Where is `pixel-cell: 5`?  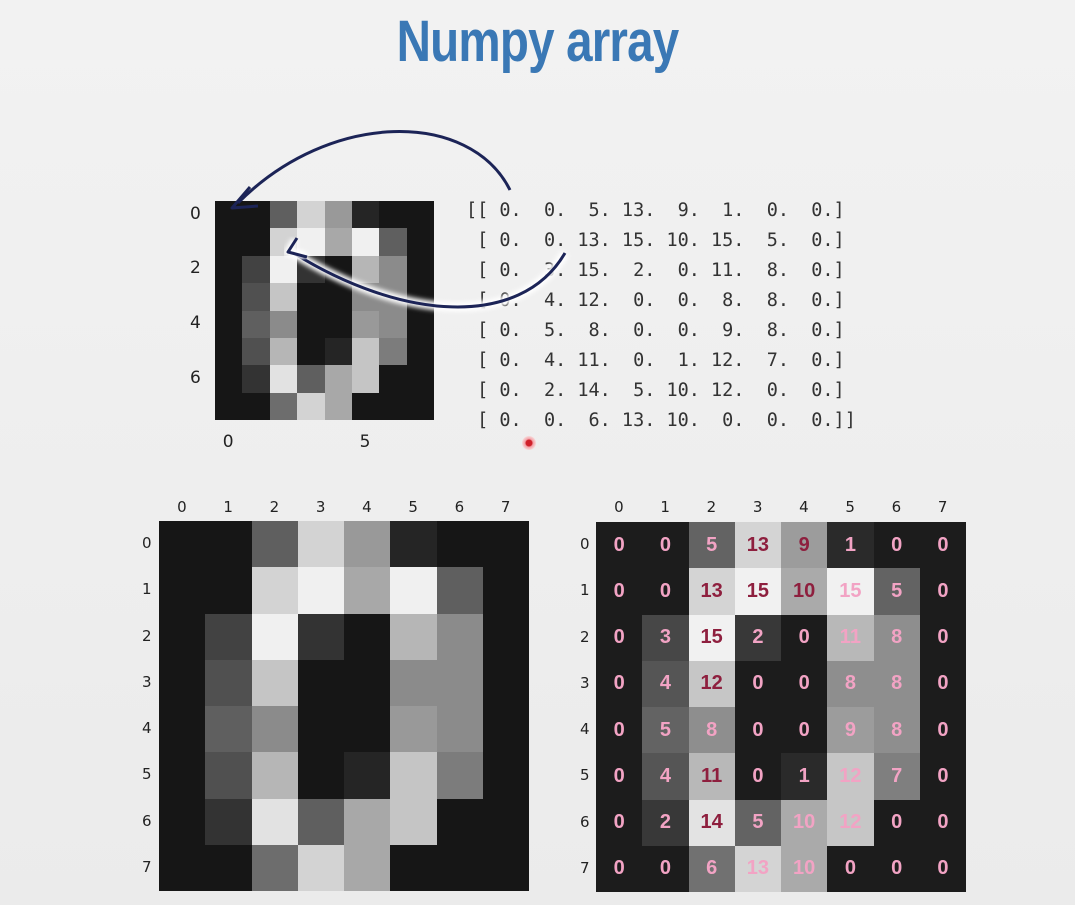 pixel-cell: 5 is located at coordinates (757, 822).